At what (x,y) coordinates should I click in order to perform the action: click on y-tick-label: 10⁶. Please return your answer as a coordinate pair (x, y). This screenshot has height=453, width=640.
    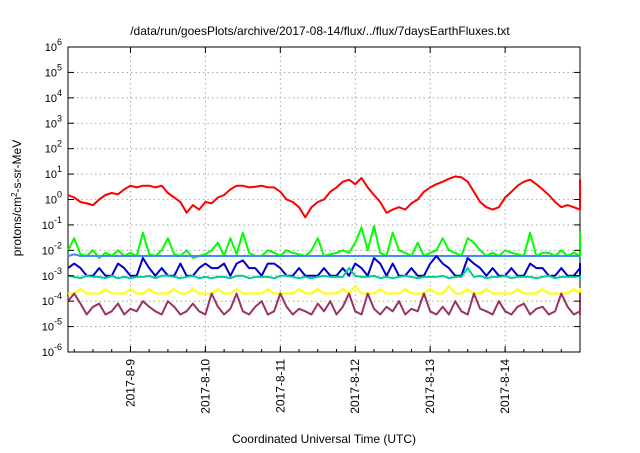
    Looking at the image, I should click on (53, 45).